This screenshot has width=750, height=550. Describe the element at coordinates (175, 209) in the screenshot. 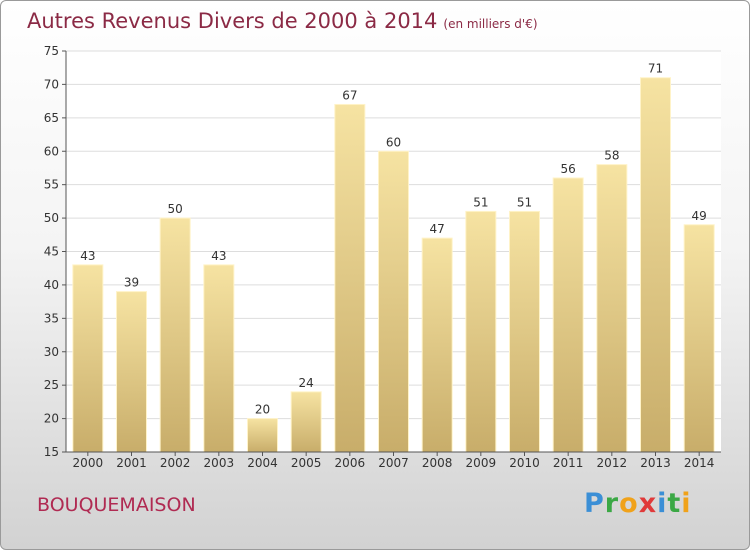

I see `data-label: 50` at that location.